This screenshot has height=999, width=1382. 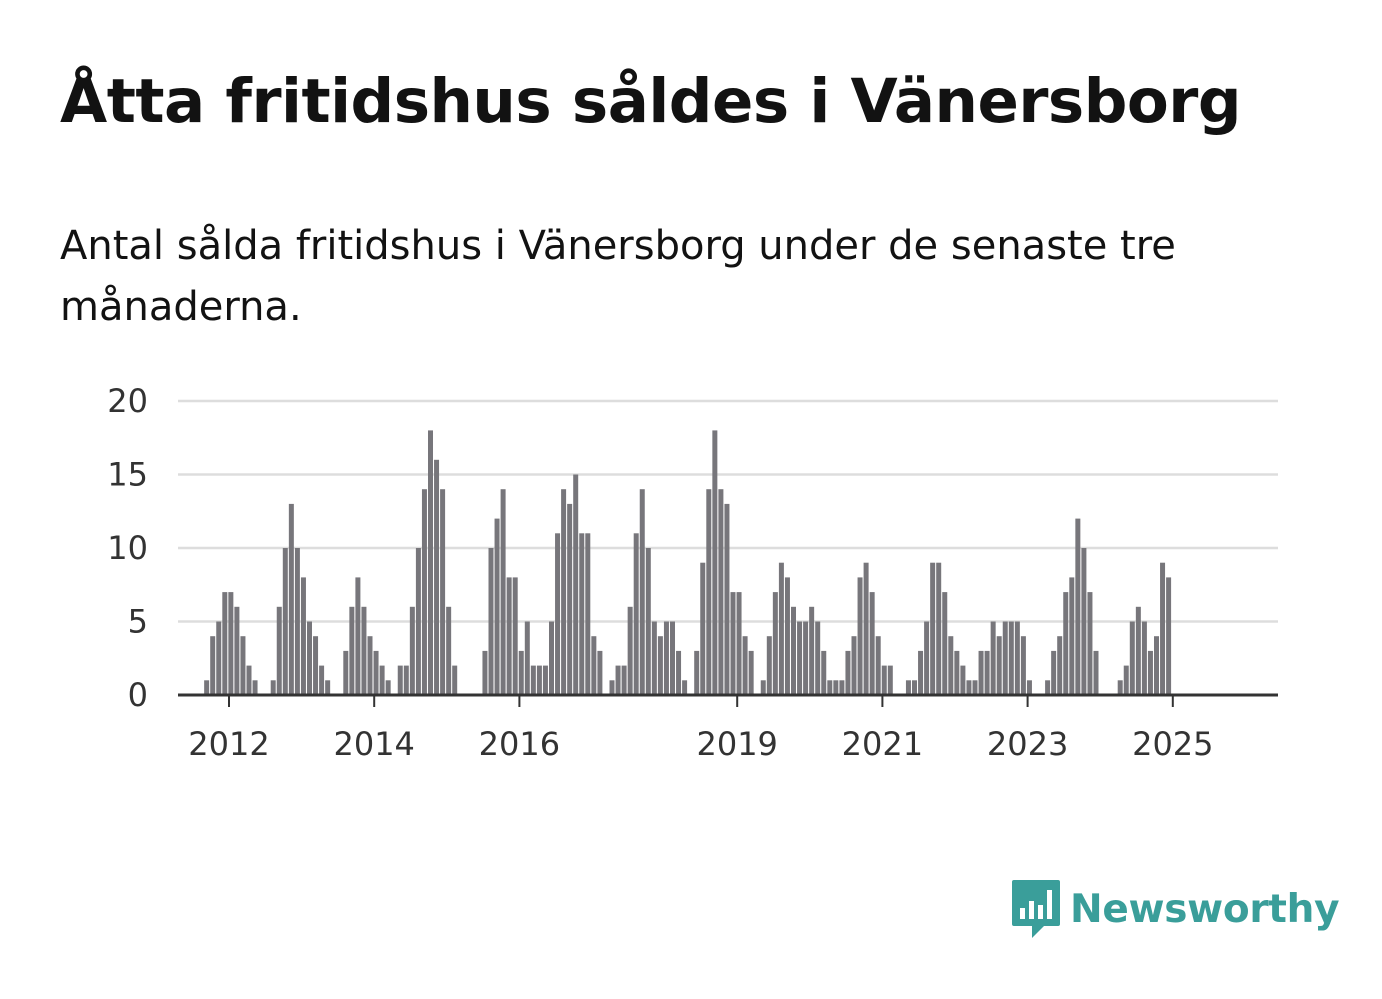 I want to click on x-tick-label: 2016, so click(x=519, y=744).